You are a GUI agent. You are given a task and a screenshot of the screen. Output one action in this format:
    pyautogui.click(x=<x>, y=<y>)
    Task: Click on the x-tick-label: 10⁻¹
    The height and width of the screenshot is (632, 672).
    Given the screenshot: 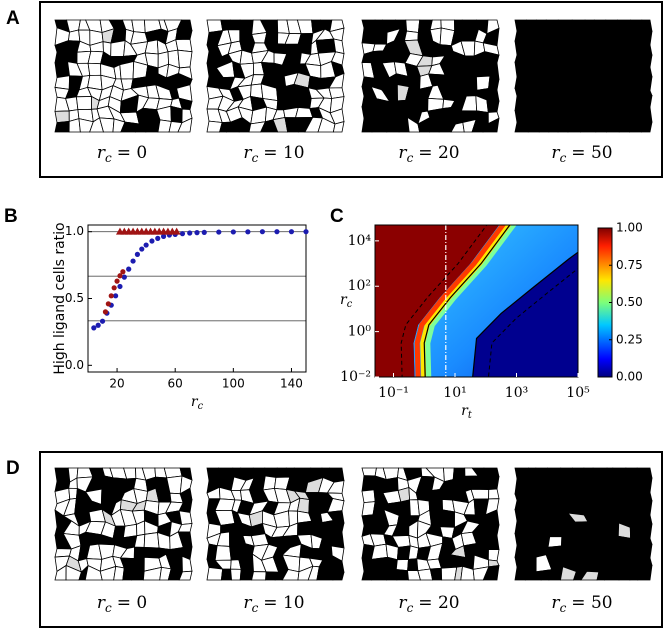 What is the action you would take?
    pyautogui.click(x=393, y=393)
    